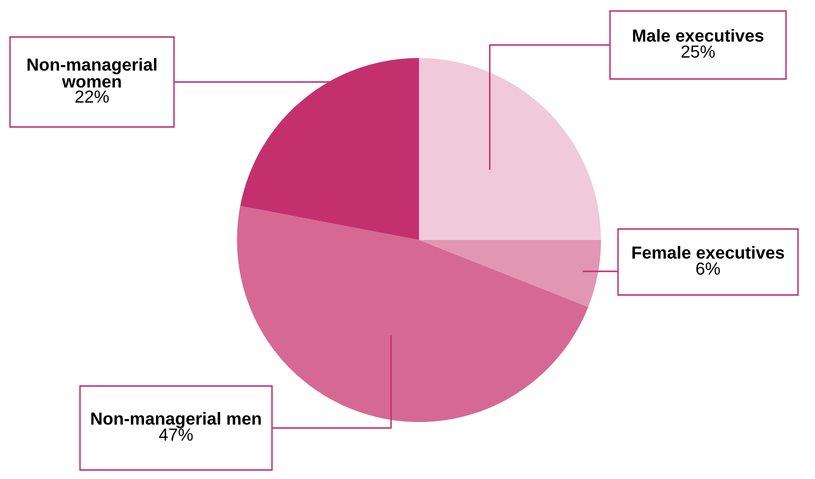 The image size is (815, 479). I want to click on slice-label: Female executives, so click(708, 252).